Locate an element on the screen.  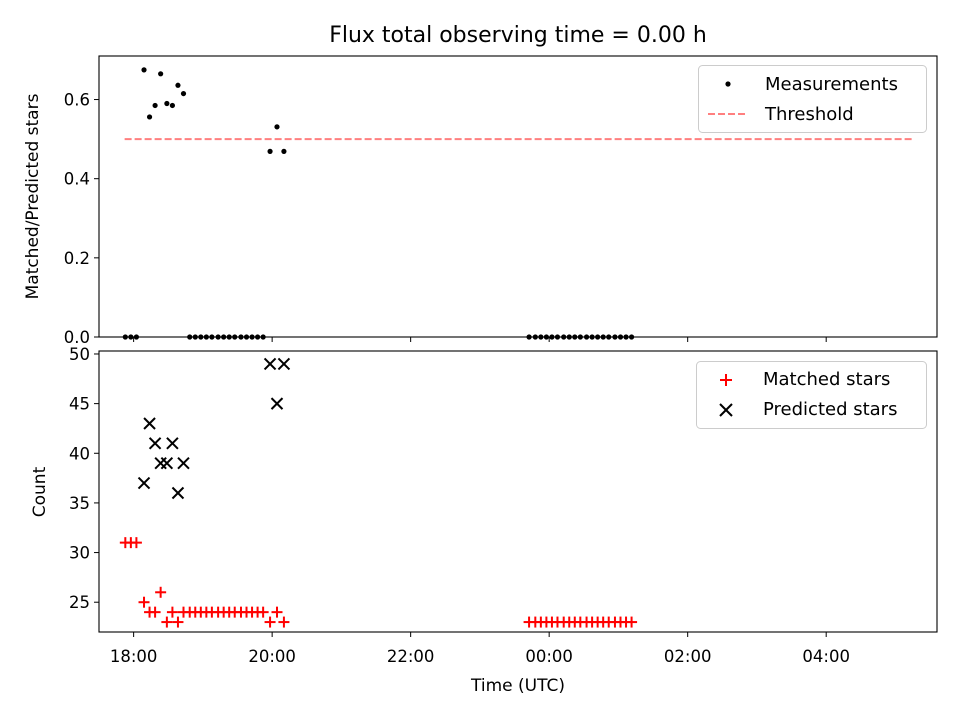
top-x-ticks is located at coordinates (480, 339).